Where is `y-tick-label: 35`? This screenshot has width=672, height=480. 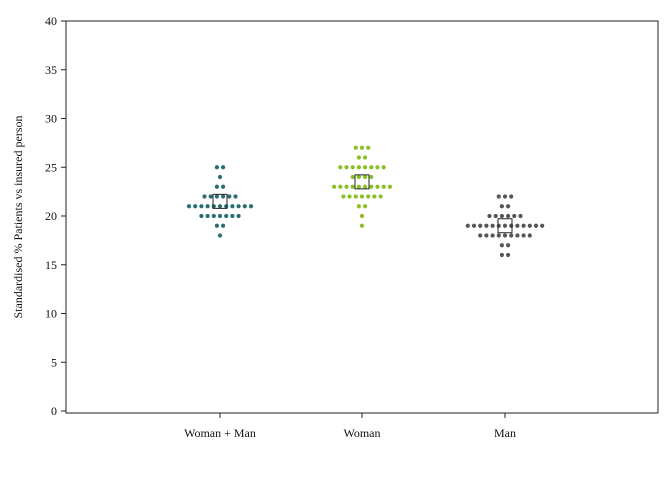
y-tick-label: 35 is located at coordinates (51, 70).